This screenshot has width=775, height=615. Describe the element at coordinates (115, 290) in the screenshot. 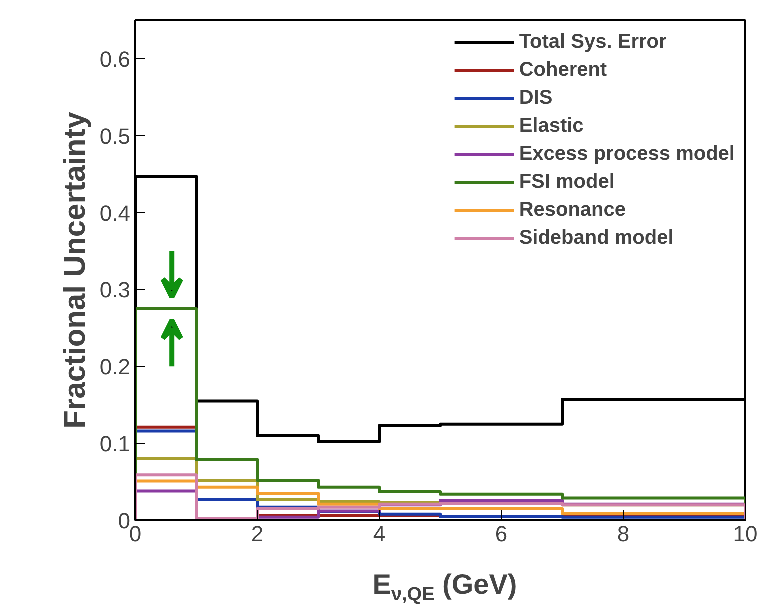

I see `y-tick-label: 0.3` at that location.